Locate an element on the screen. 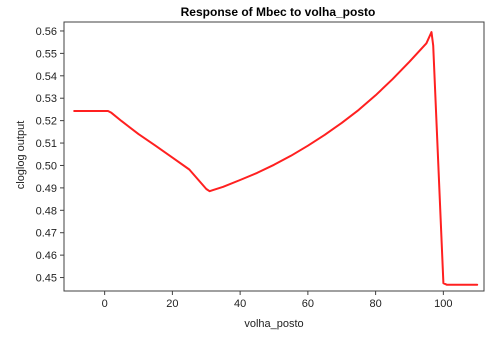  x-tick-label: 60 is located at coordinates (308, 304).